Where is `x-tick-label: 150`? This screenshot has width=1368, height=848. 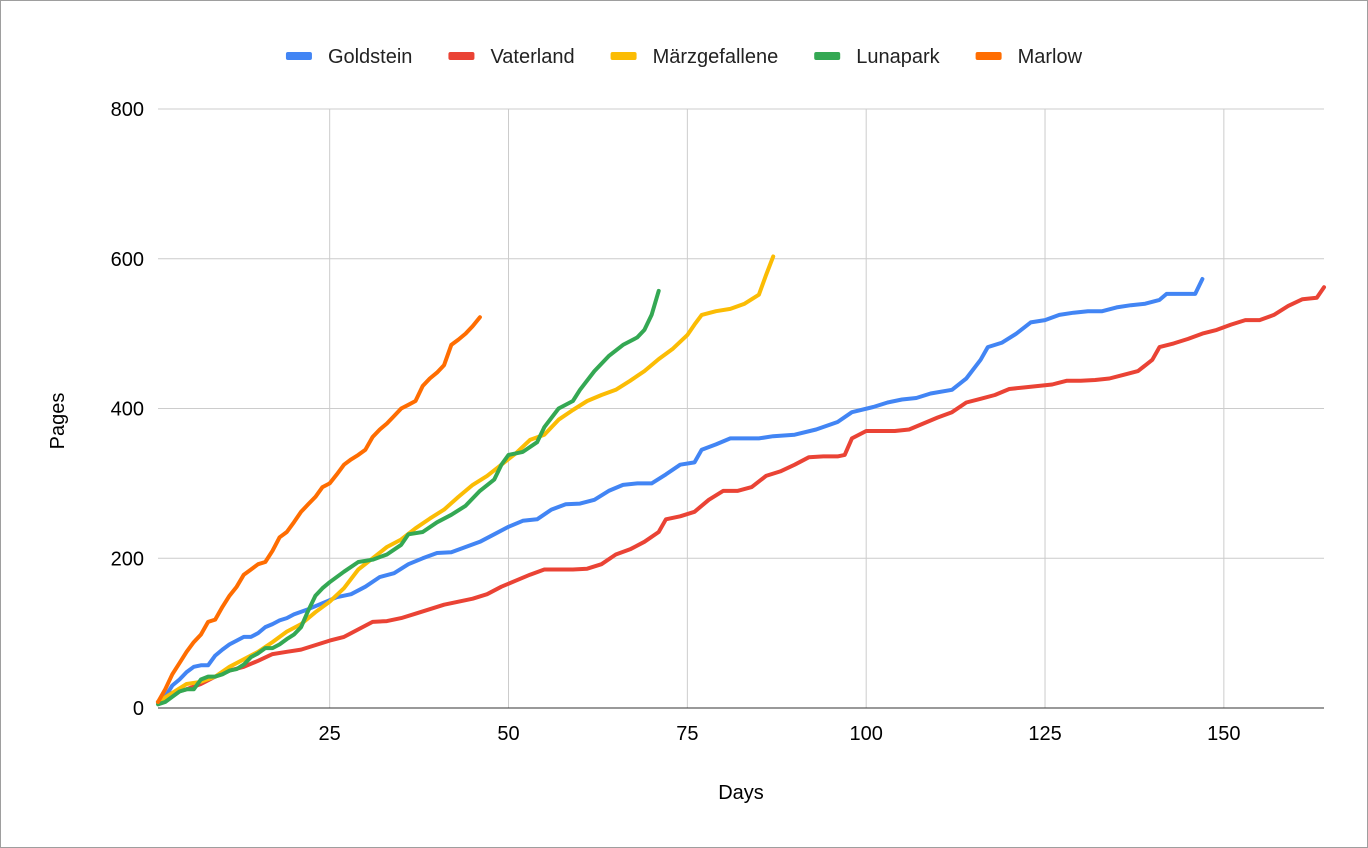
x-tick-label: 150 is located at coordinates (1223, 734).